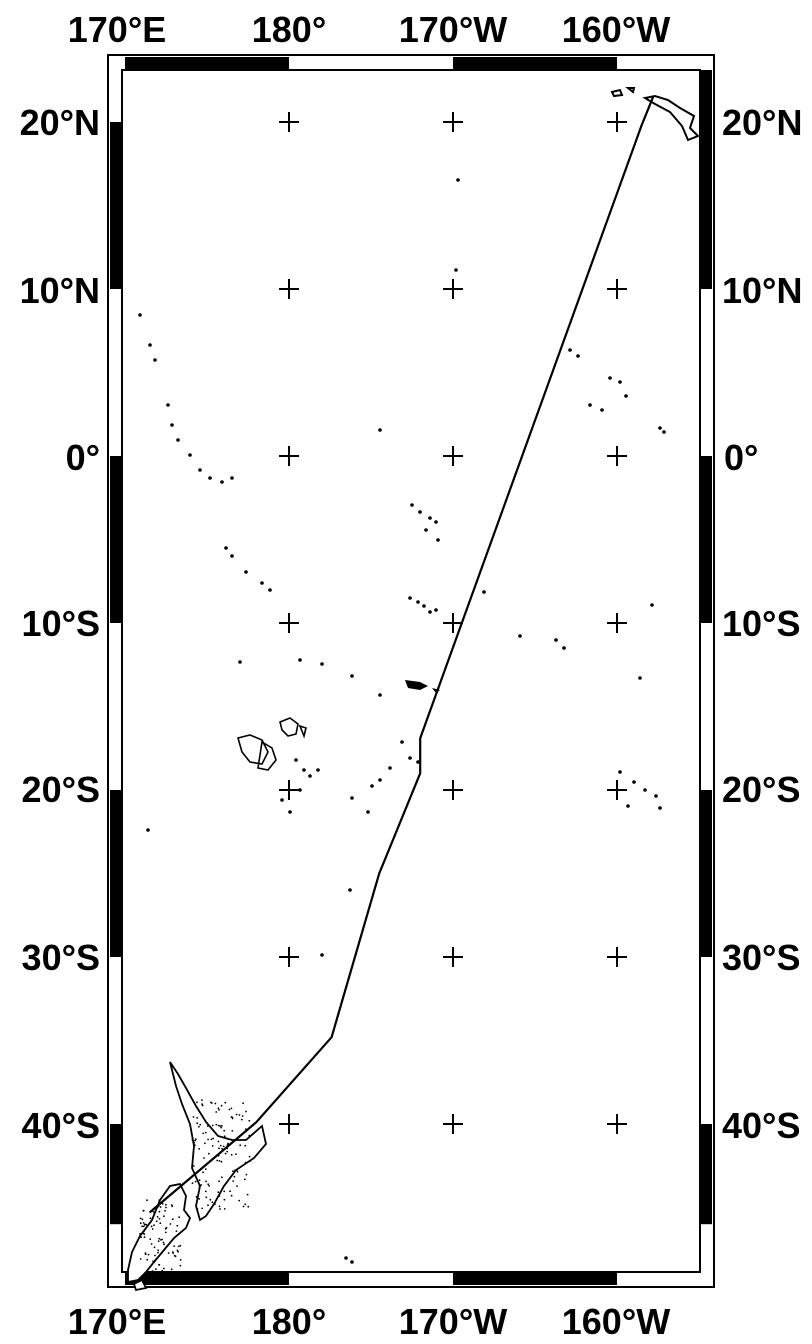  What do you see at coordinates (741, 457) in the screenshot?
I see `lat-label-right-0: 0°` at bounding box center [741, 457].